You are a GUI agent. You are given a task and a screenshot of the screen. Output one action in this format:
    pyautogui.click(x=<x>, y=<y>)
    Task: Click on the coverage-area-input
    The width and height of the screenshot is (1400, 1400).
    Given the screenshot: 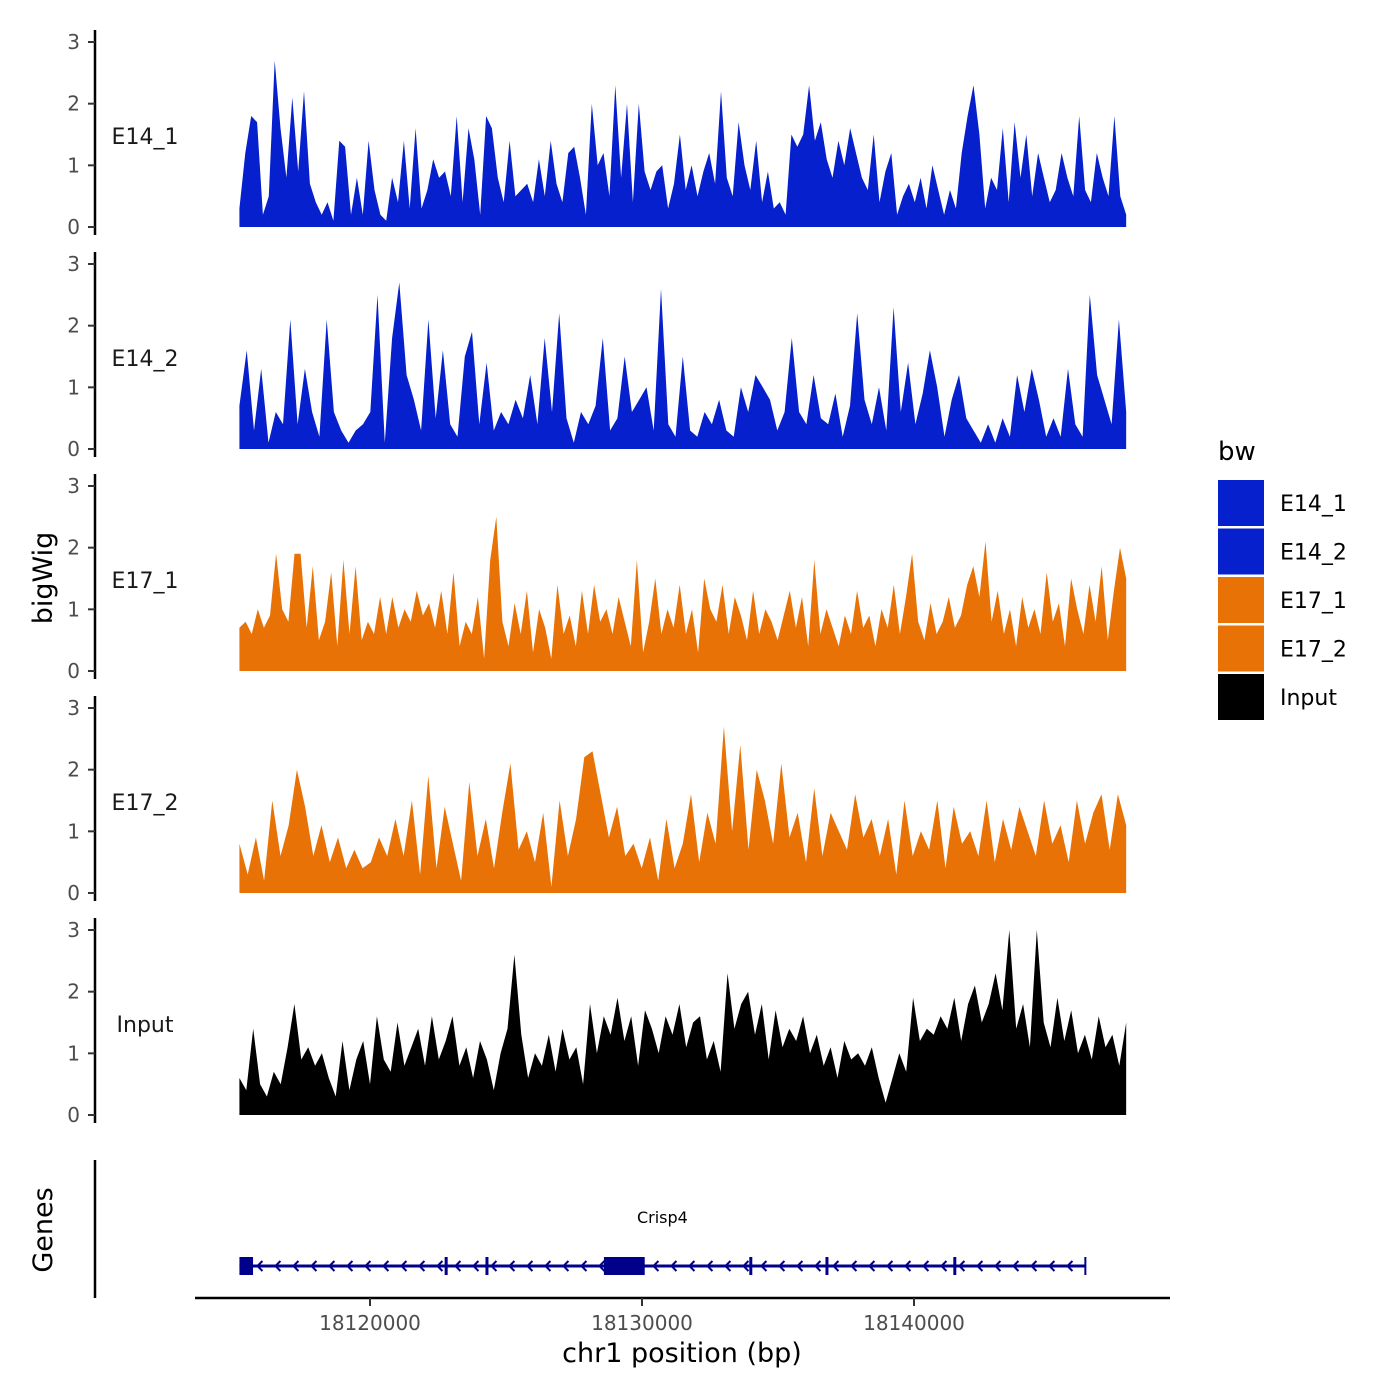 What is the action you would take?
    pyautogui.click(x=683, y=1022)
    